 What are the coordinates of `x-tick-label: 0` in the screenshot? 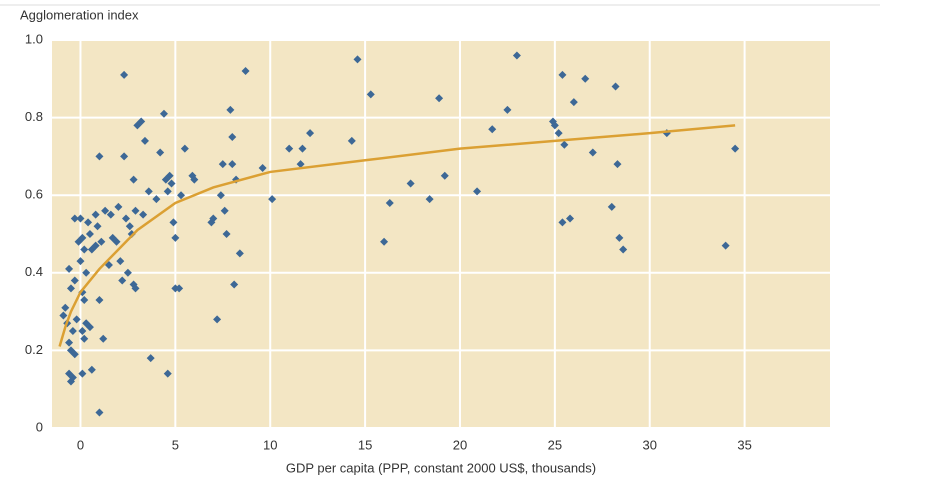 It's located at (80, 444).